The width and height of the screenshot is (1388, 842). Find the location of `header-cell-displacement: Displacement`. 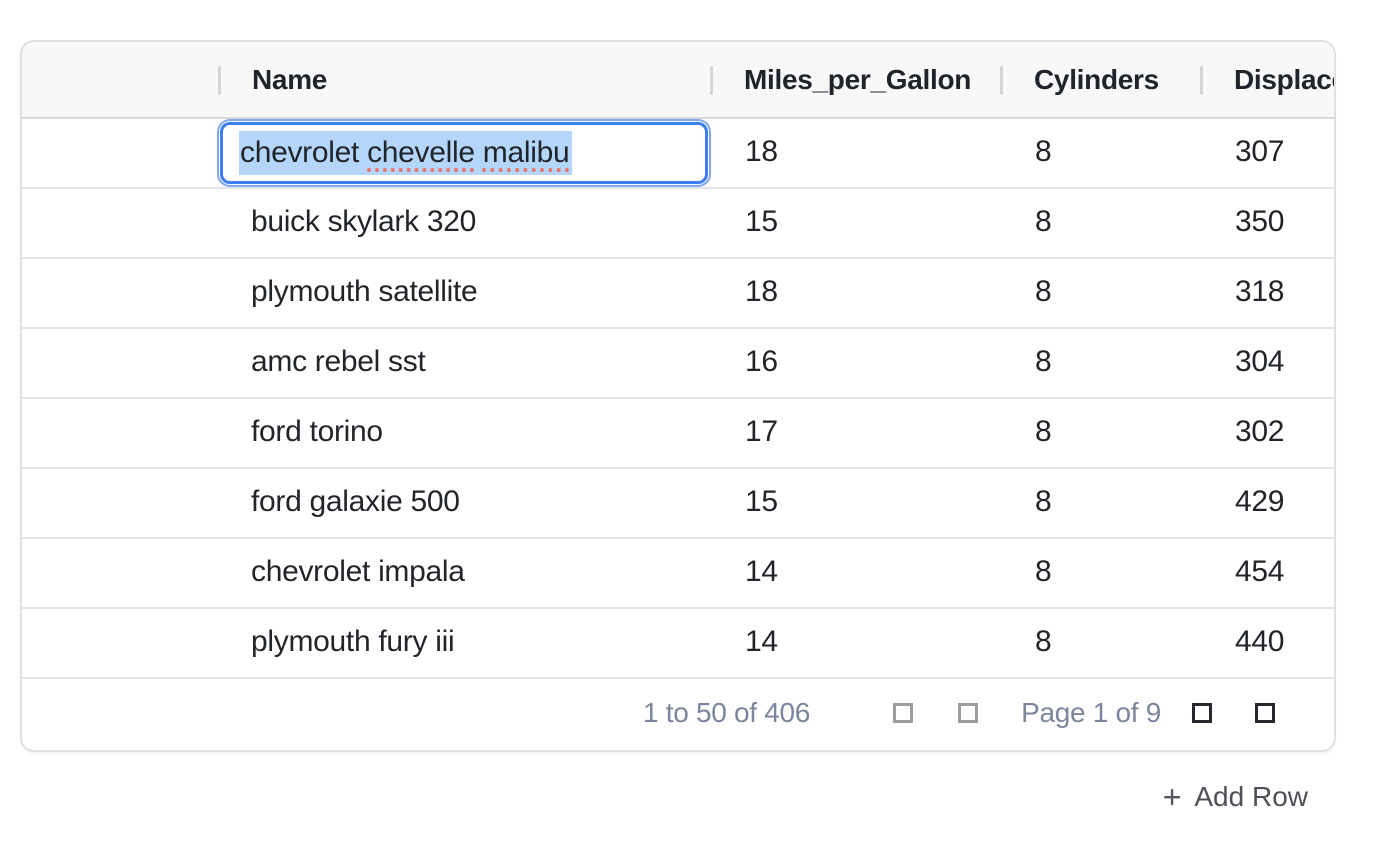

header-cell-displacement: Displacement is located at coordinates (1267, 79).